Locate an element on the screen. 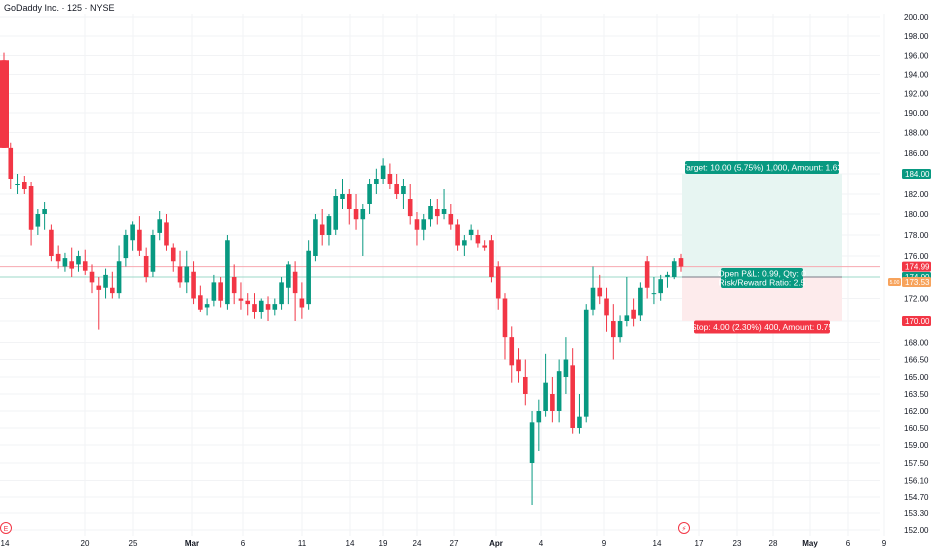 The height and width of the screenshot is (550, 932). price-tick-label: 182.00 is located at coordinates (916, 194).